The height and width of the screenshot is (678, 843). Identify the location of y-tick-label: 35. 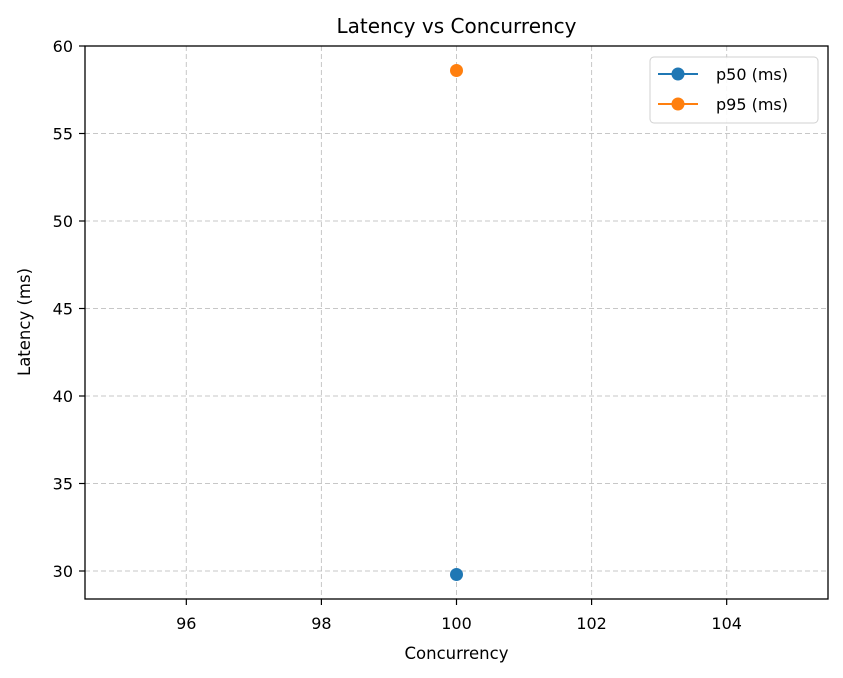
(63, 484).